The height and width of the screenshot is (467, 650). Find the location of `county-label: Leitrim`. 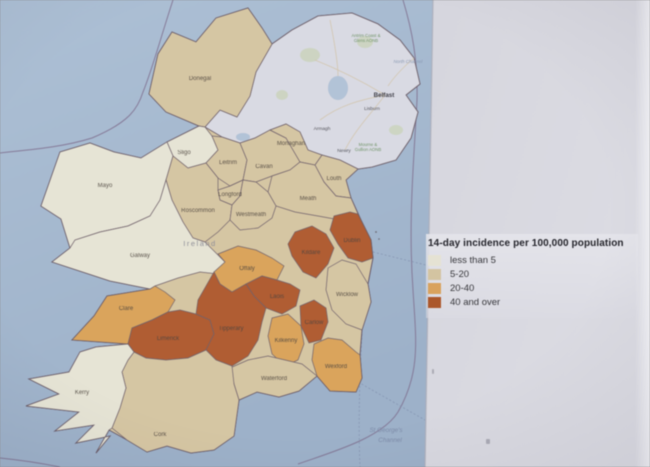

county-label: Leitrim is located at coordinates (228, 163).